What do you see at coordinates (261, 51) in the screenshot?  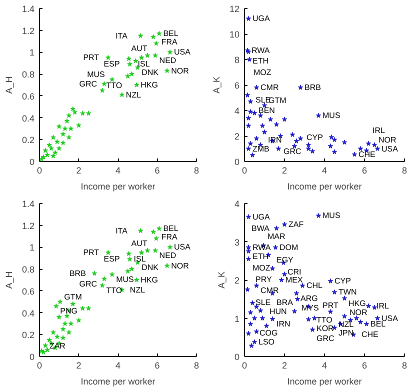 I see `annotation: RWA` at bounding box center [261, 51].